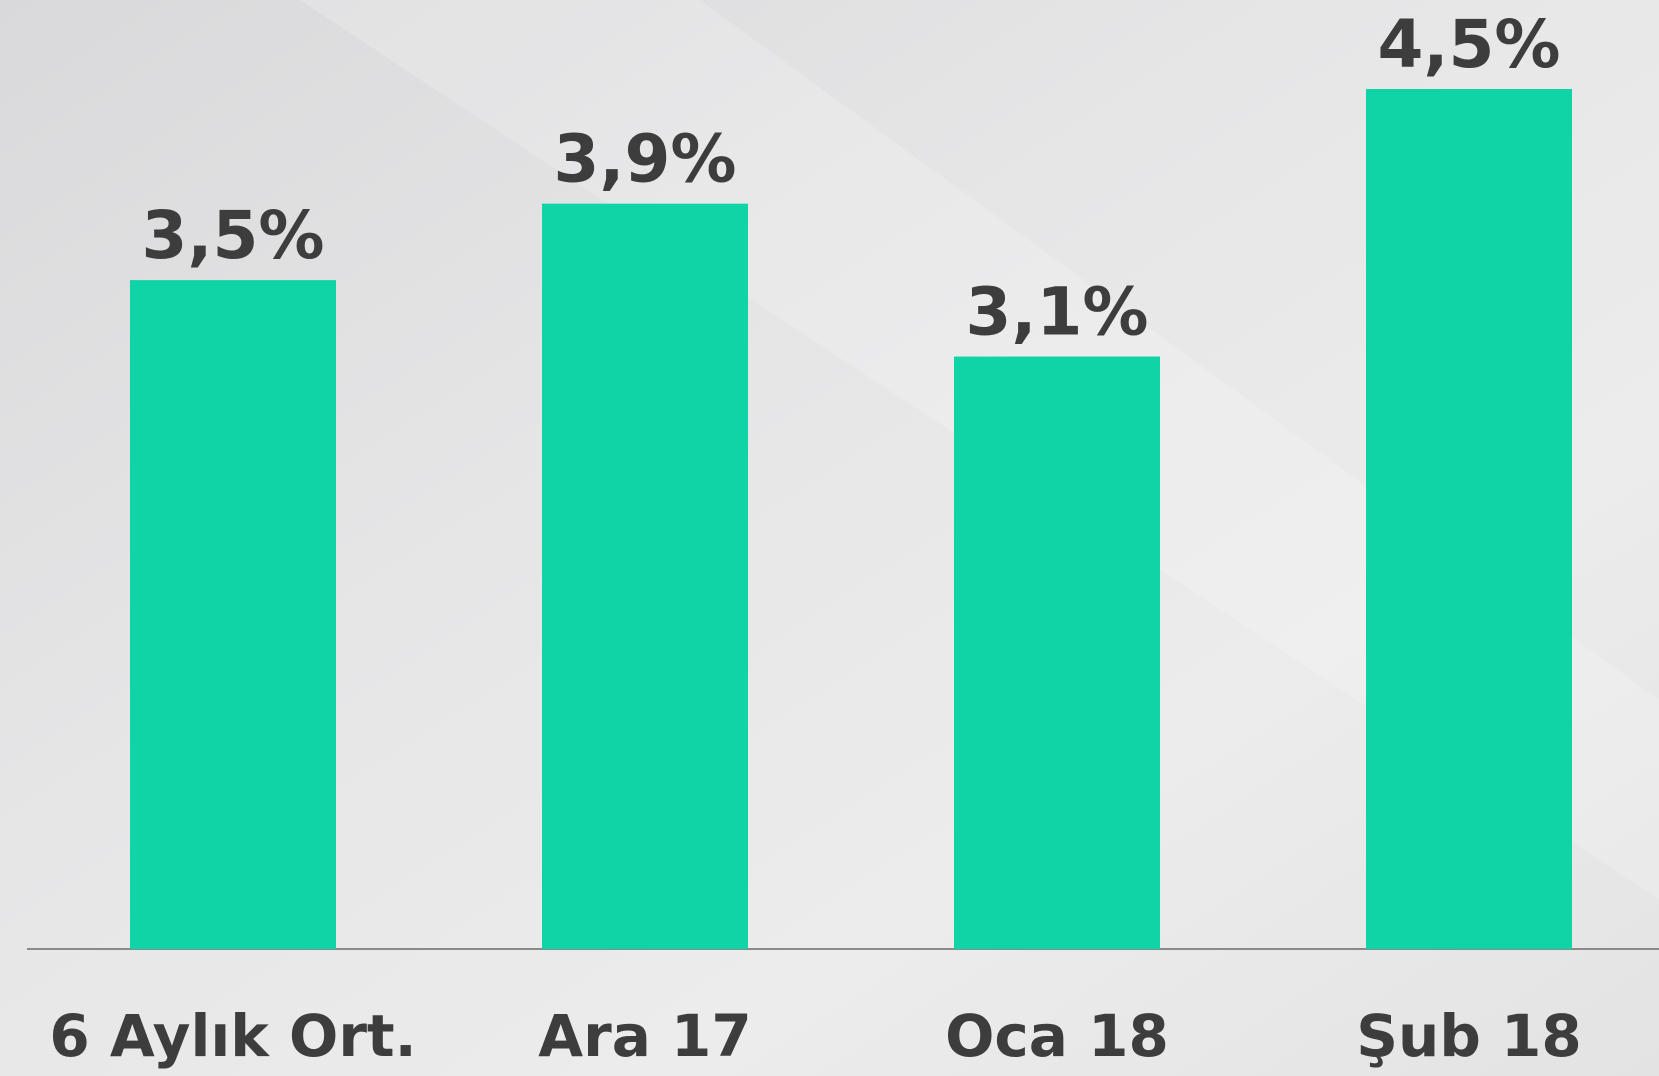 This screenshot has width=1659, height=1076. Describe the element at coordinates (1056, 312) in the screenshot. I see `value-label: 3,1%` at that location.